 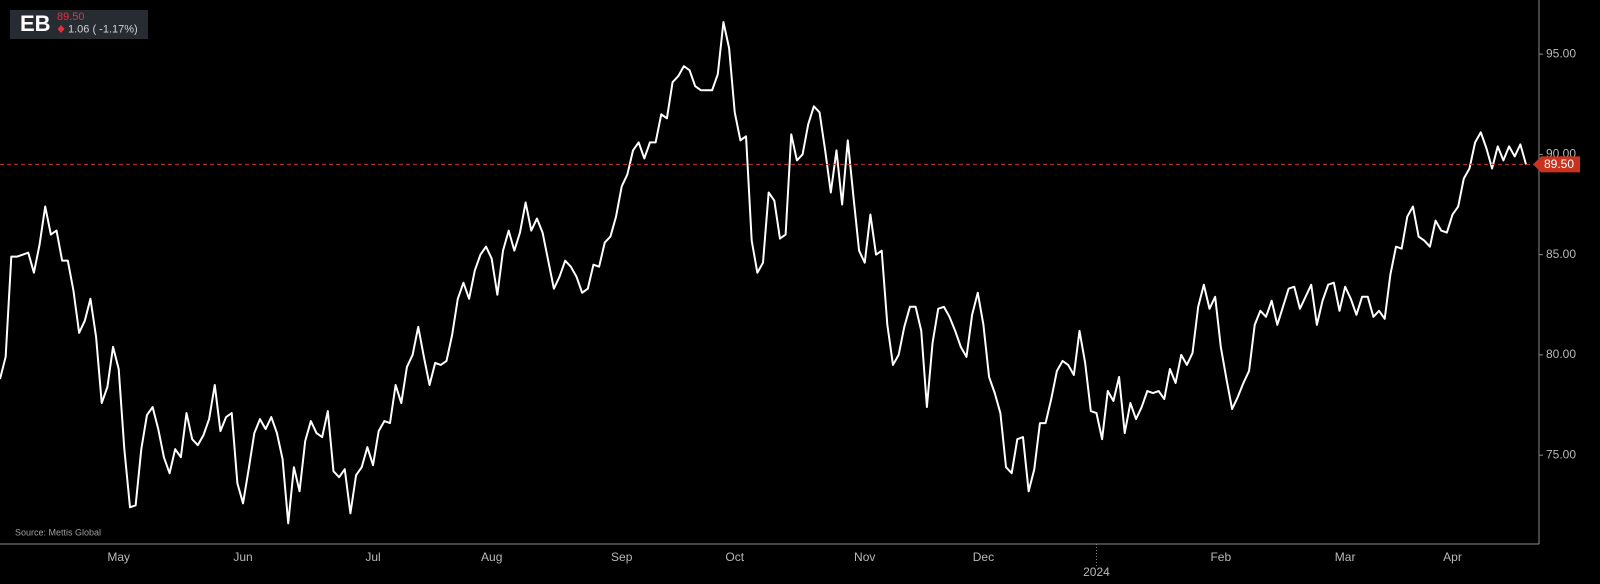 What do you see at coordinates (864, 557) in the screenshot?
I see `x-tick-label: Nov` at bounding box center [864, 557].